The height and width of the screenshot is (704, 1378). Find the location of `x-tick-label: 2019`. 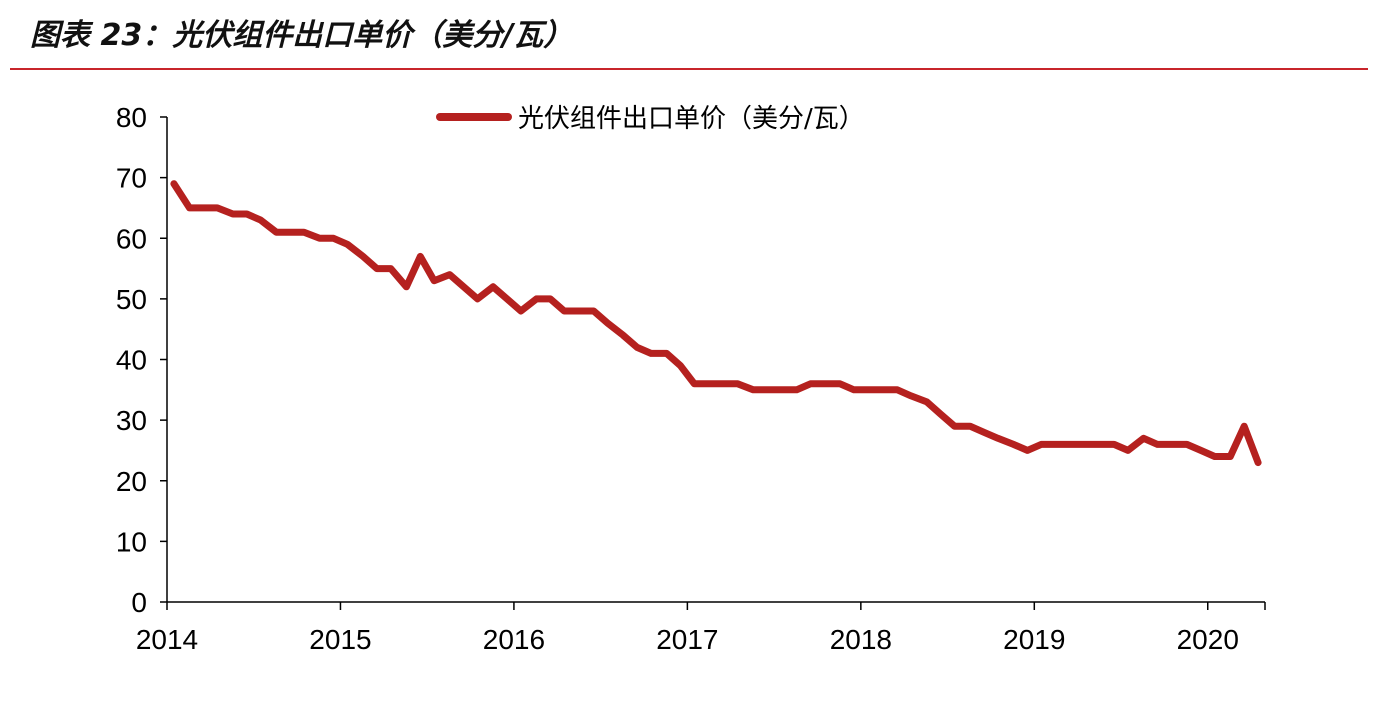

x-tick-label: 2019 is located at coordinates (1034, 639).